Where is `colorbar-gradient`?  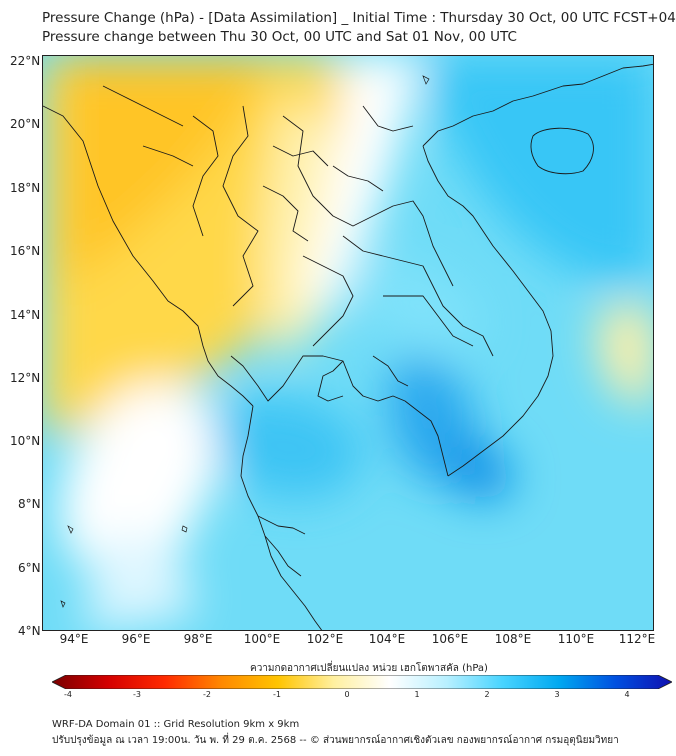 colorbar-gradient is located at coordinates (362, 682).